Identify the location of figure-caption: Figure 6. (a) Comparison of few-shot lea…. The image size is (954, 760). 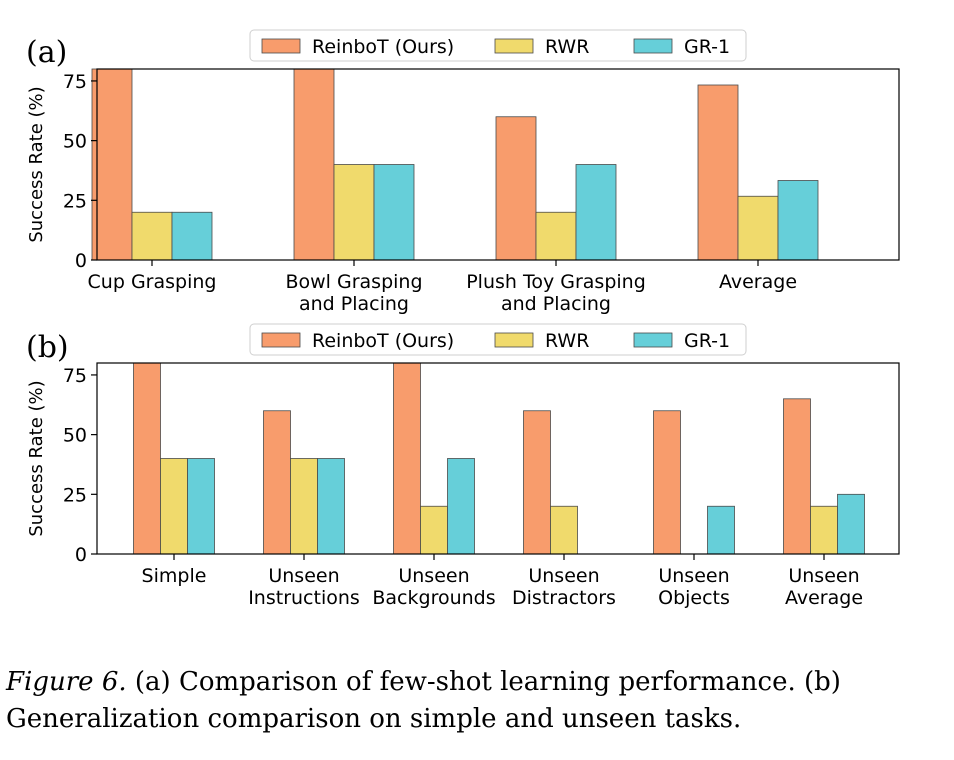
(476, 701).